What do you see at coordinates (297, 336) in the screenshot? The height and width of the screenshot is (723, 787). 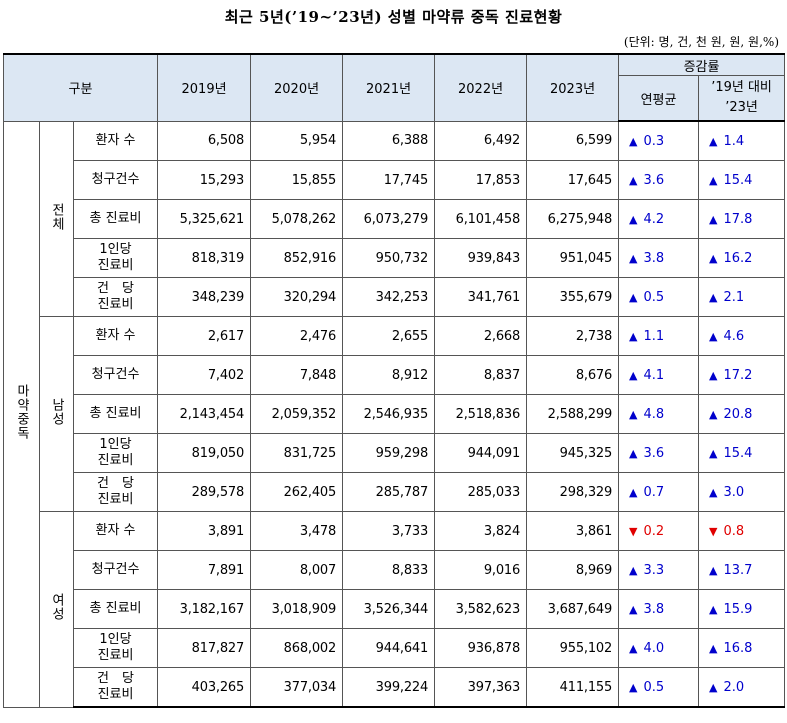 I see `value-cell: 2,476` at bounding box center [297, 336].